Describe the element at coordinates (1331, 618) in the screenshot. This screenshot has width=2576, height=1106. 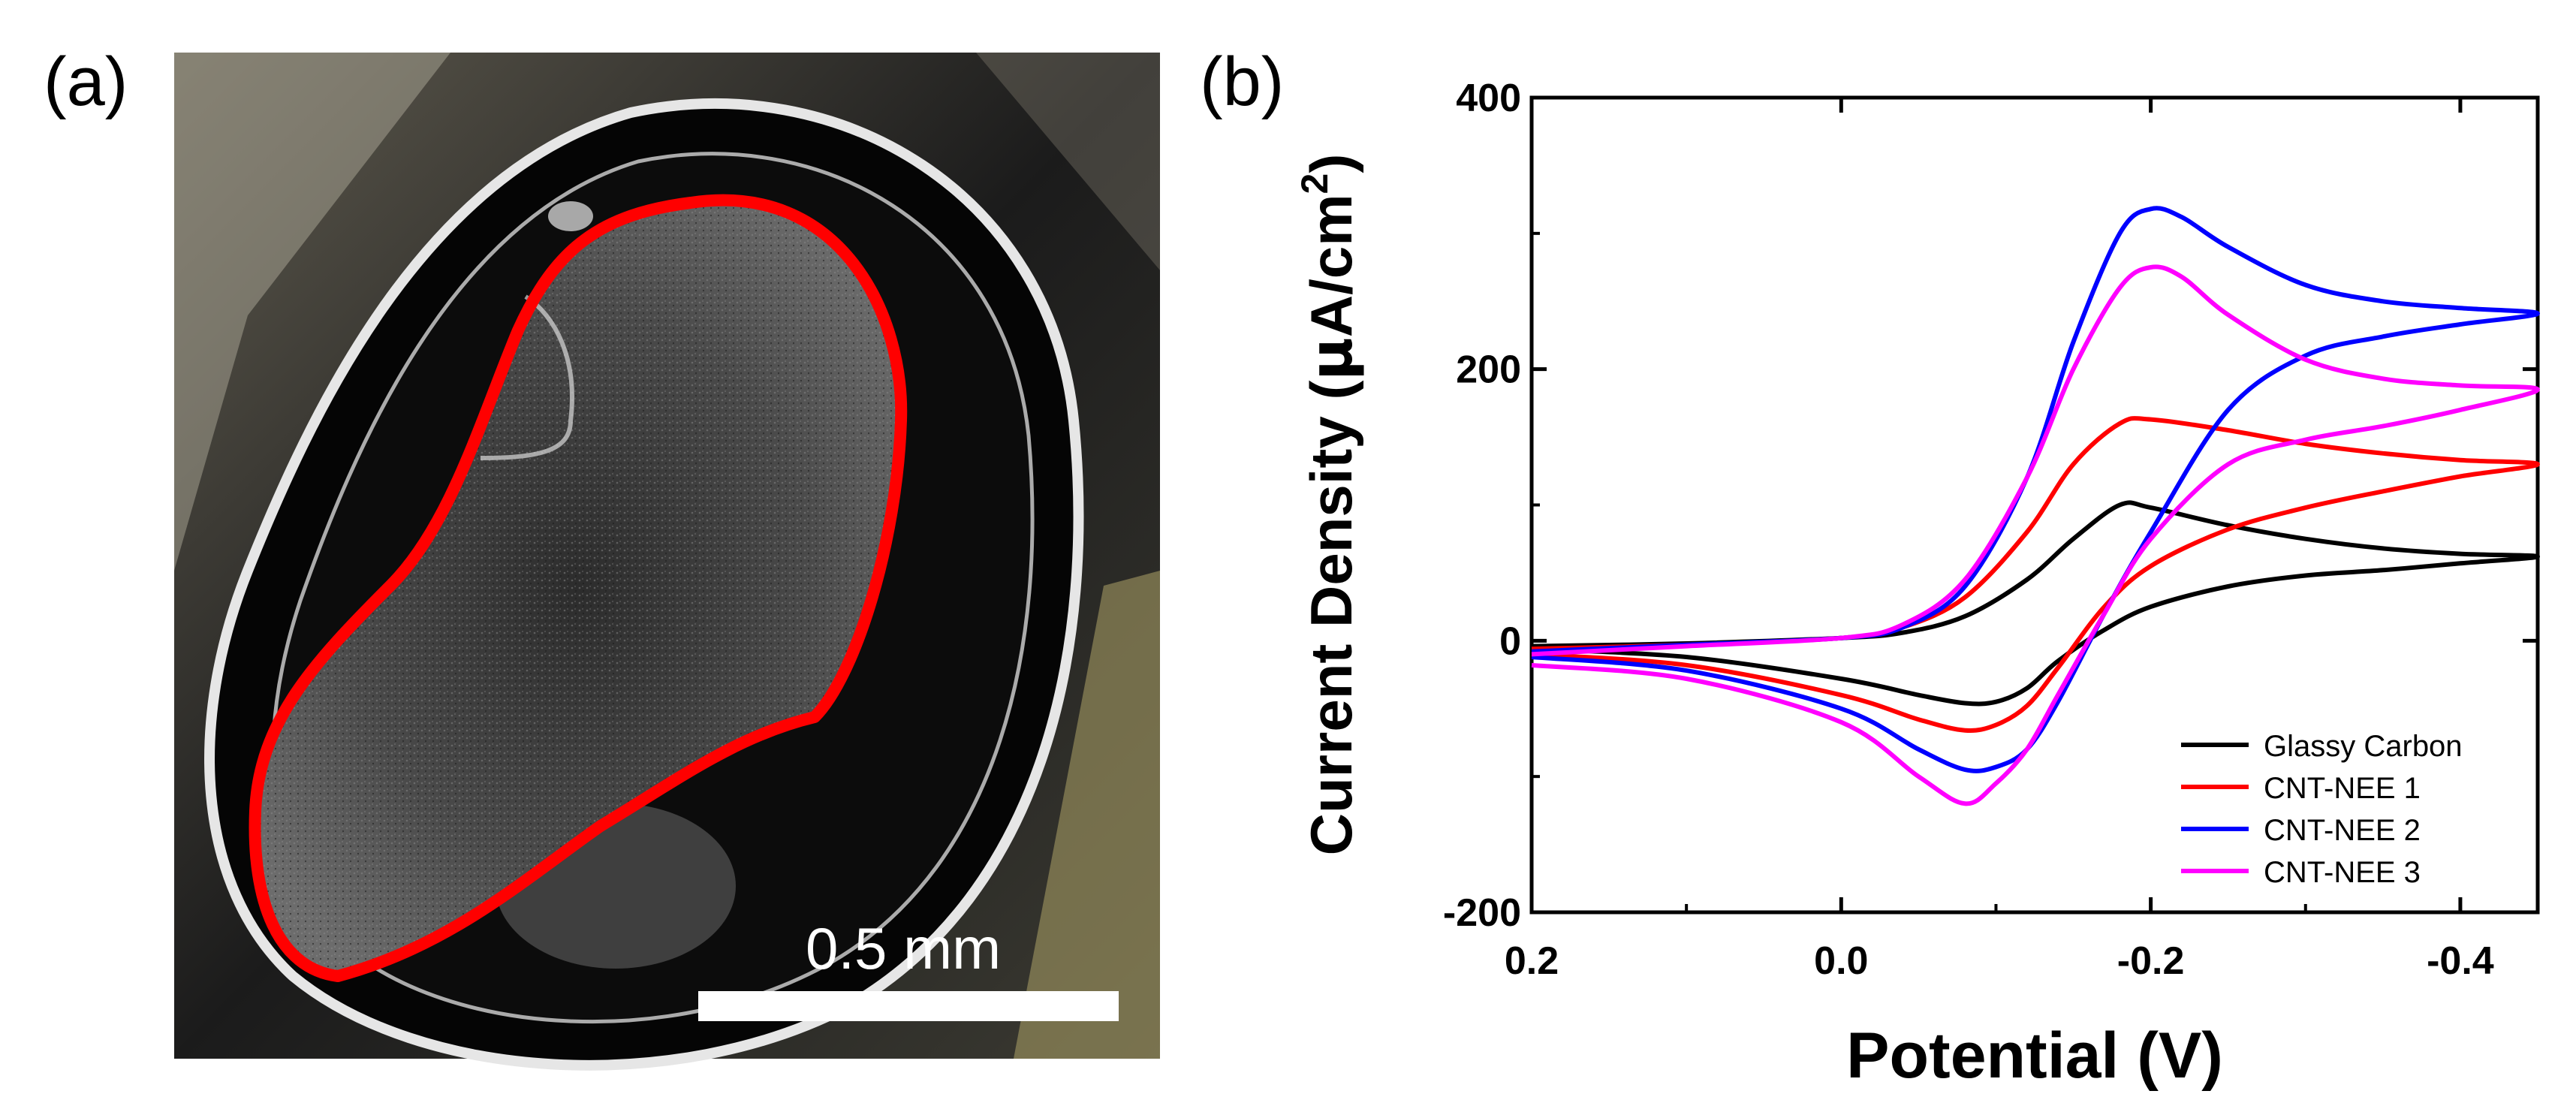
I see `y-axis-label-prefix: Current Density (` at that location.